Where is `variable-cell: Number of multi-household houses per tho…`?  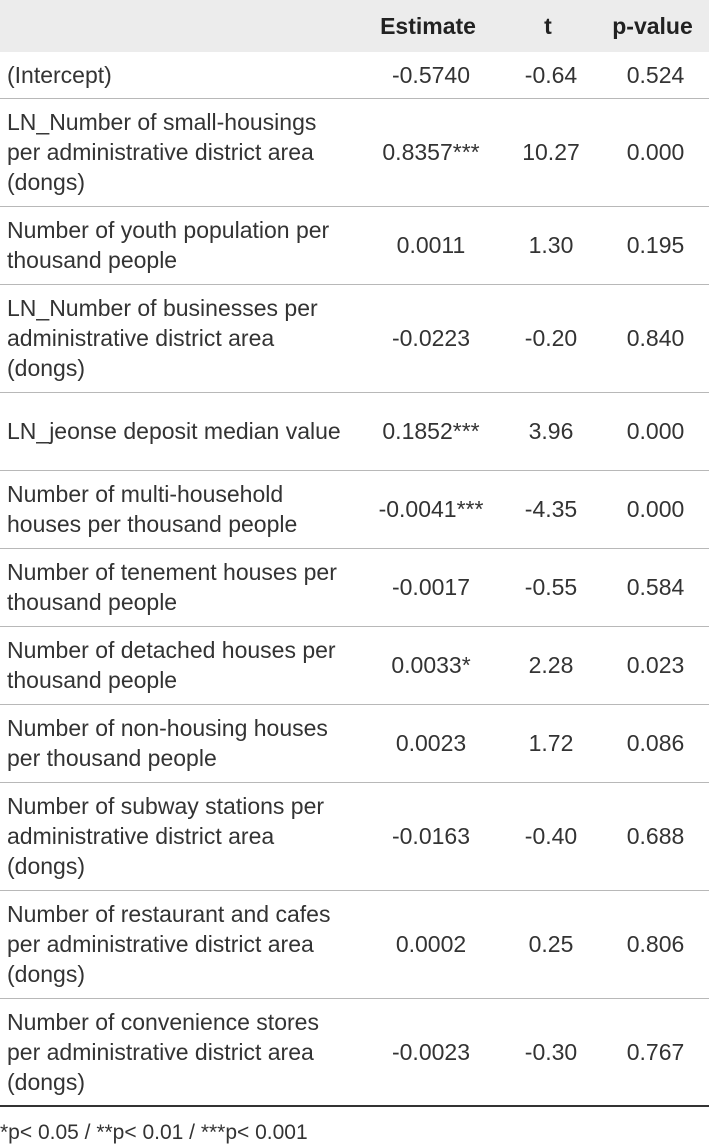 variable-cell: Number of multi-household houses per tho… is located at coordinates (152, 509).